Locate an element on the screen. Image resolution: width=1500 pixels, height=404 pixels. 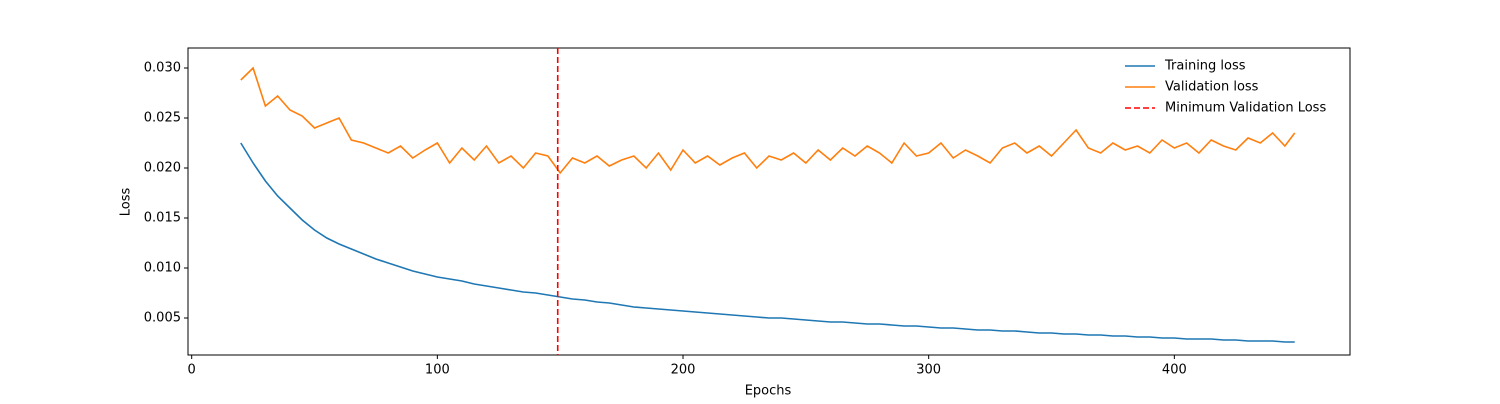
x-tick-label: 200 is located at coordinates (683, 370).